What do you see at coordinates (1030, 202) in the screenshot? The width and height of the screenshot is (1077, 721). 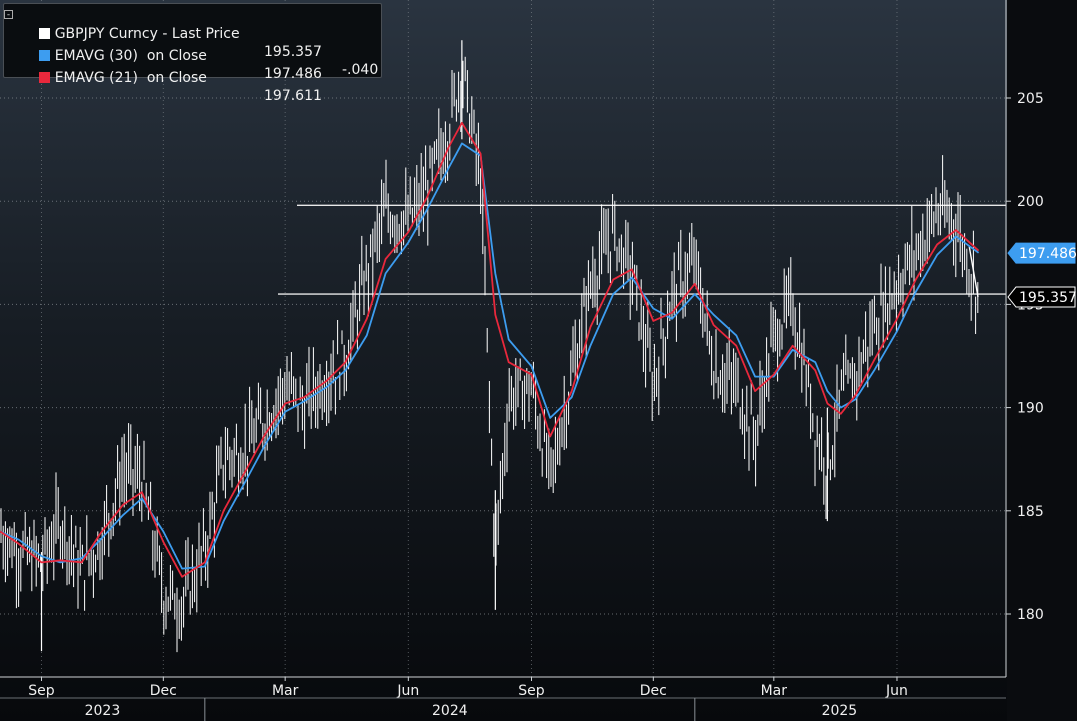 I see `y-tick-label: 200` at bounding box center [1030, 202].